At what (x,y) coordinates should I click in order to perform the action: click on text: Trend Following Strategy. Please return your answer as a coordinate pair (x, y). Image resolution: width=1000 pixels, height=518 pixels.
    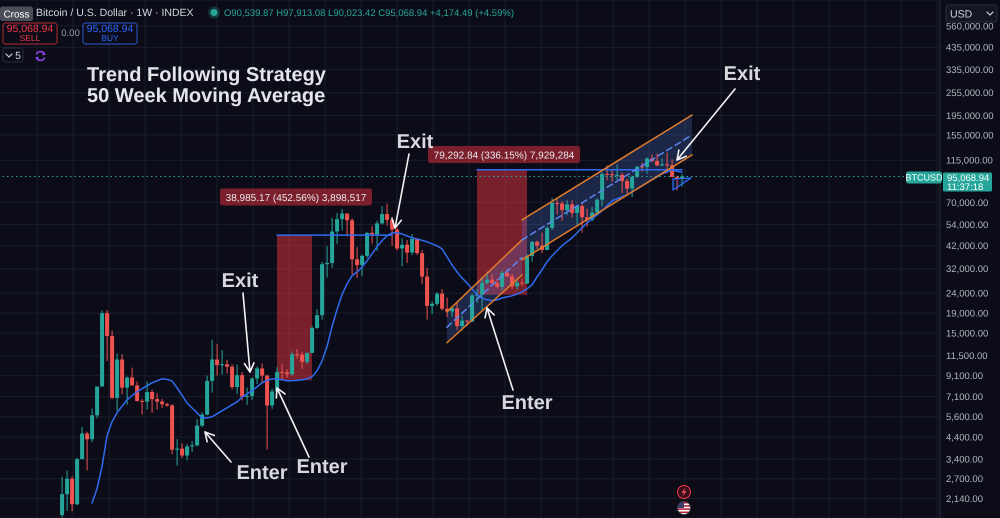
    Looking at the image, I should click on (207, 75).